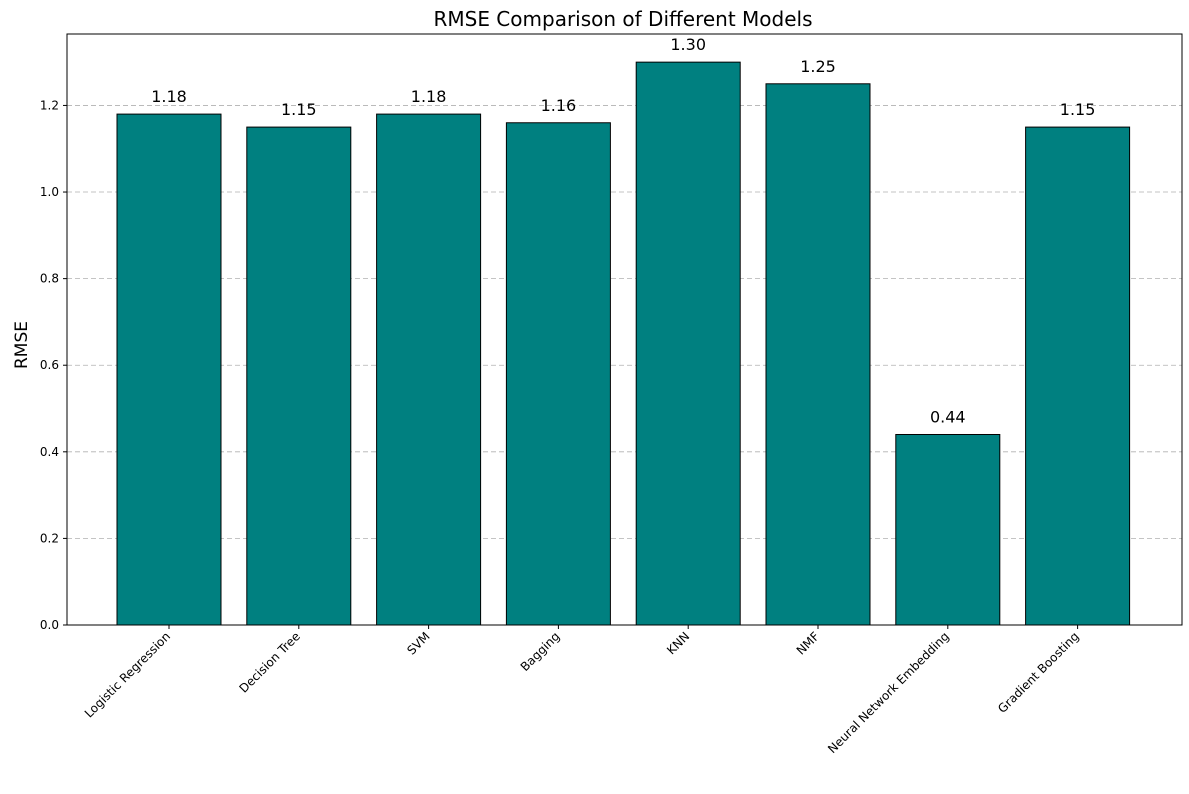 This screenshot has width=1189, height=794. Describe the element at coordinates (49, 538) in the screenshot. I see `y-tick-label: 0.2` at that location.